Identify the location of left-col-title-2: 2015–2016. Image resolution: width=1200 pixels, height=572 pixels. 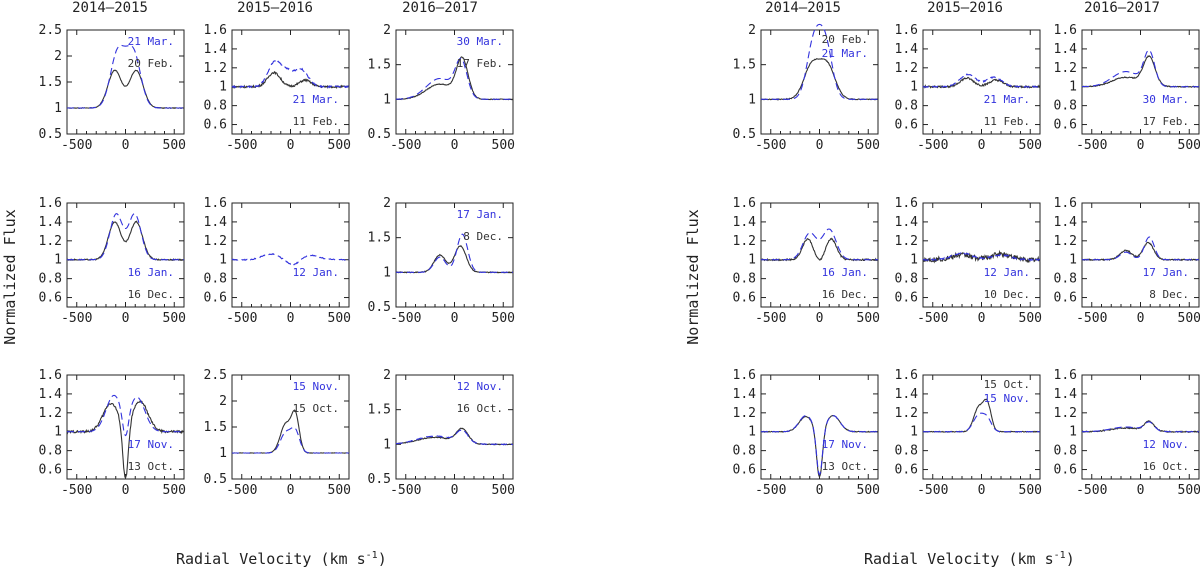
(275, 8).